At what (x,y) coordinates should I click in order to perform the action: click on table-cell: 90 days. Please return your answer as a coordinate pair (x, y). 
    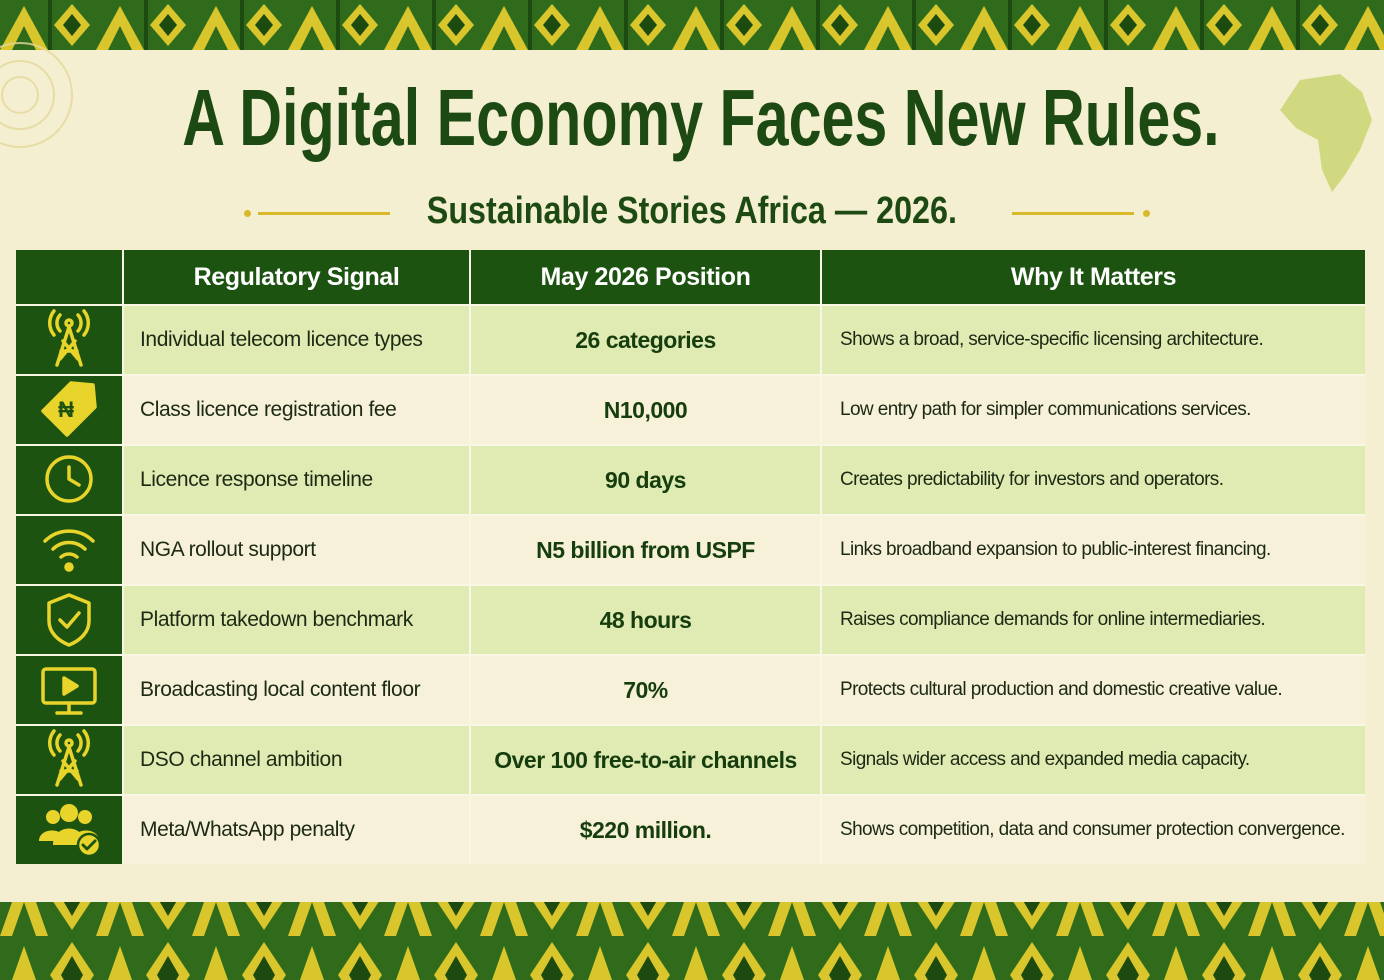
    Looking at the image, I should click on (644, 480).